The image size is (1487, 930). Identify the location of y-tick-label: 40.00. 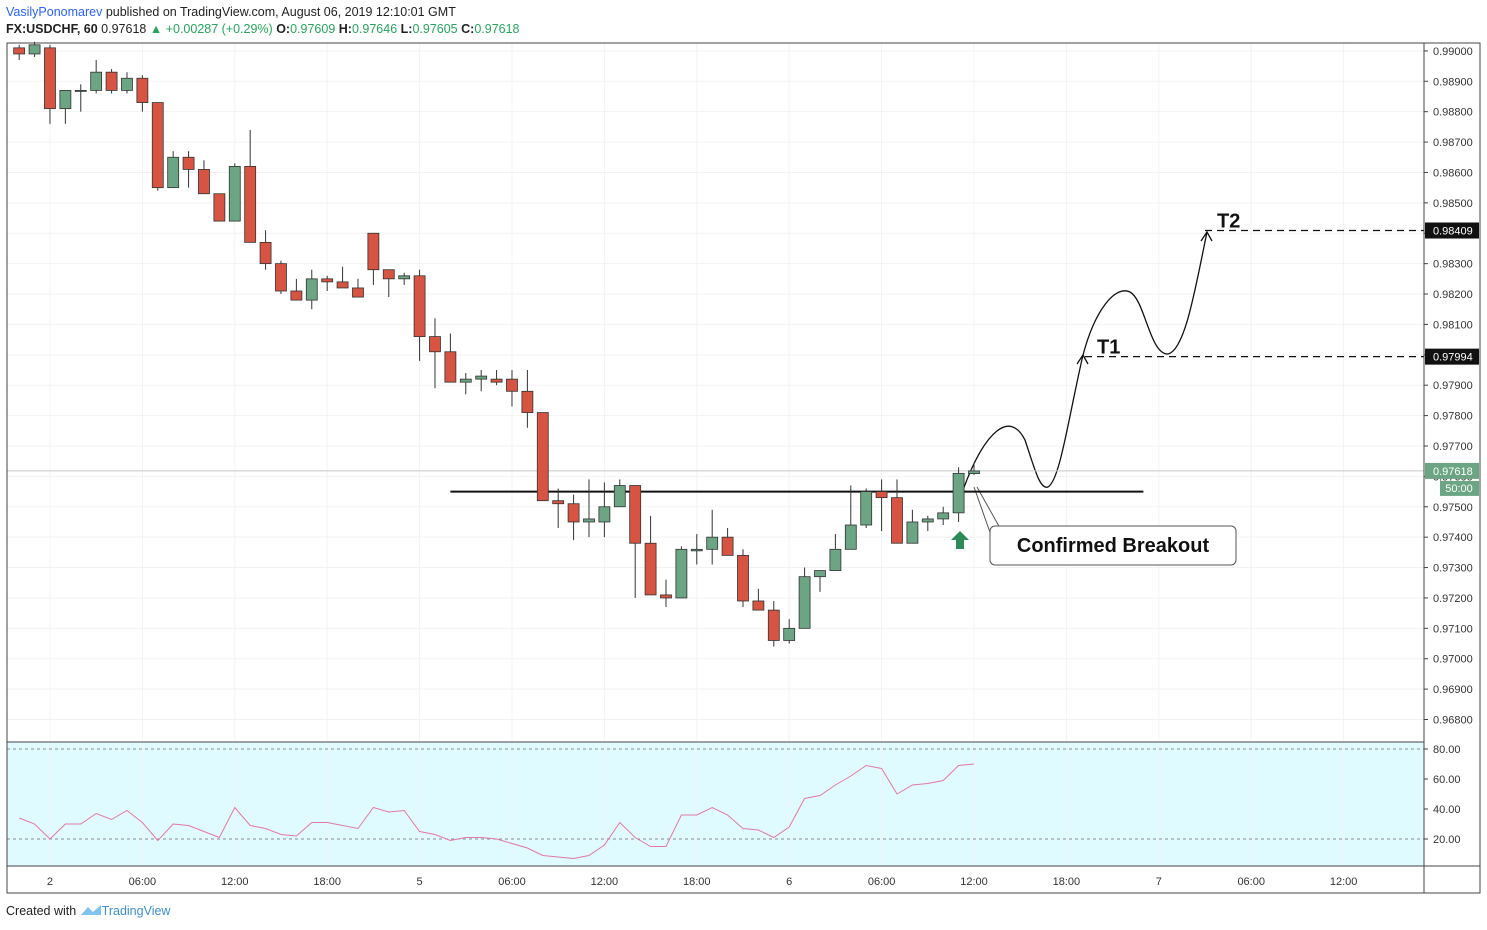
(1447, 810).